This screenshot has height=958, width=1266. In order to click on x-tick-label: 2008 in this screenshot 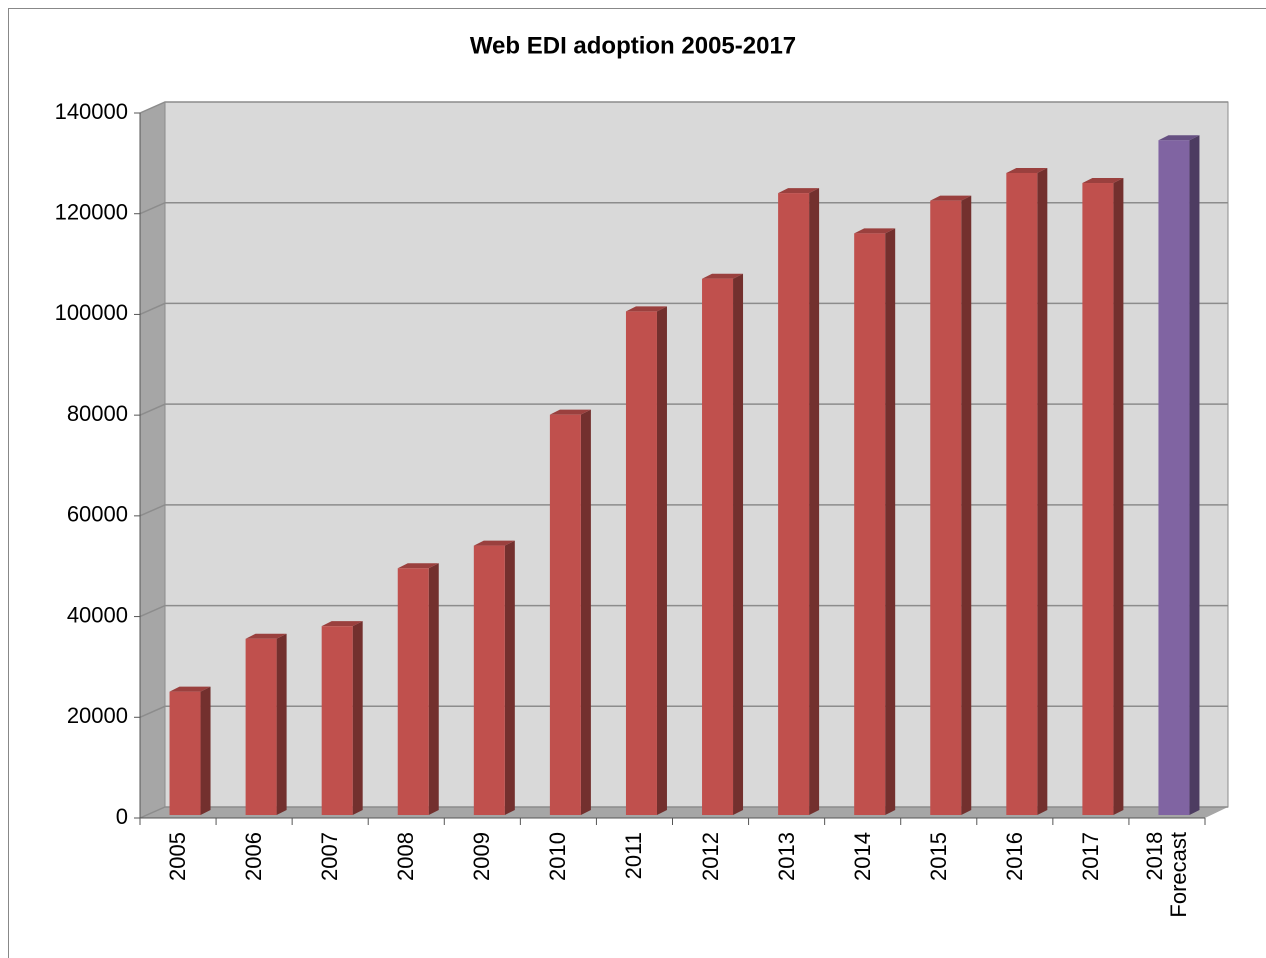, I will do `click(406, 856)`.